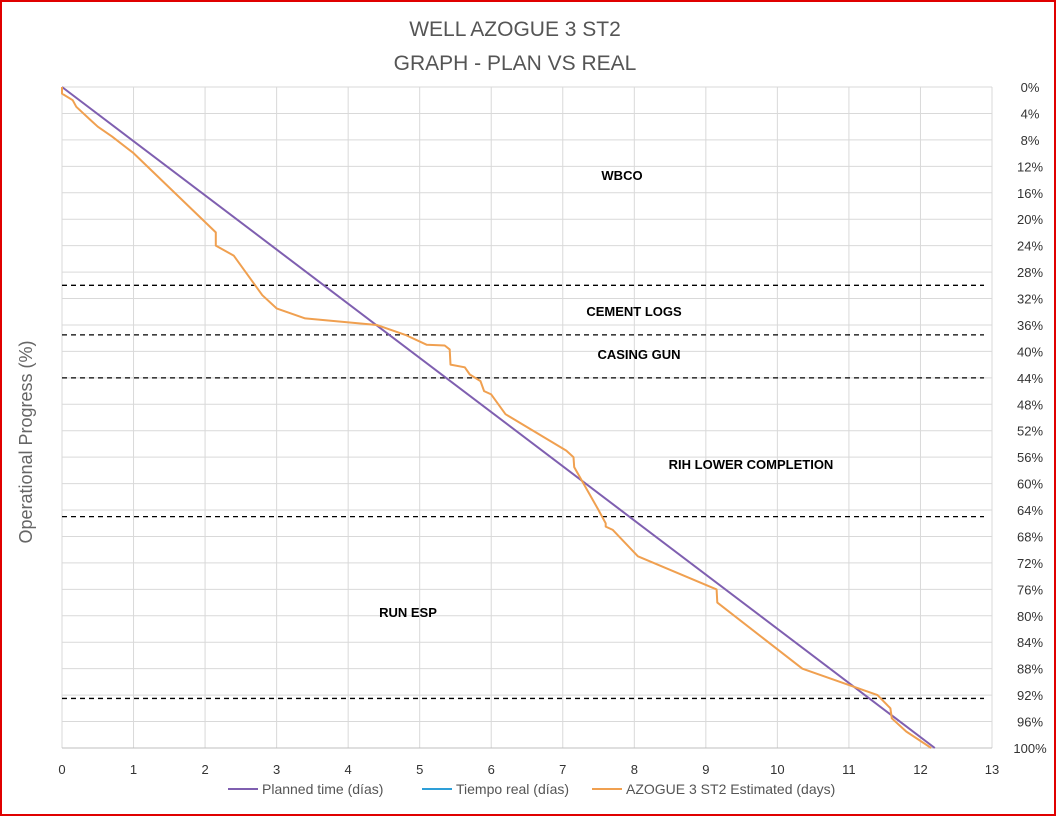  What do you see at coordinates (1030, 404) in the screenshot?
I see `y-tick-label: 48%` at bounding box center [1030, 404].